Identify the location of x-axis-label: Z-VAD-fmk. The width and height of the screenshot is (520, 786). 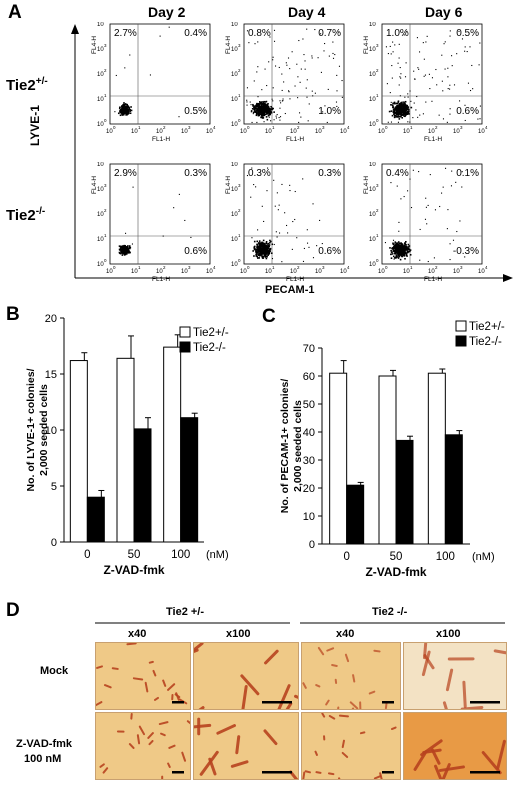
(133, 570).